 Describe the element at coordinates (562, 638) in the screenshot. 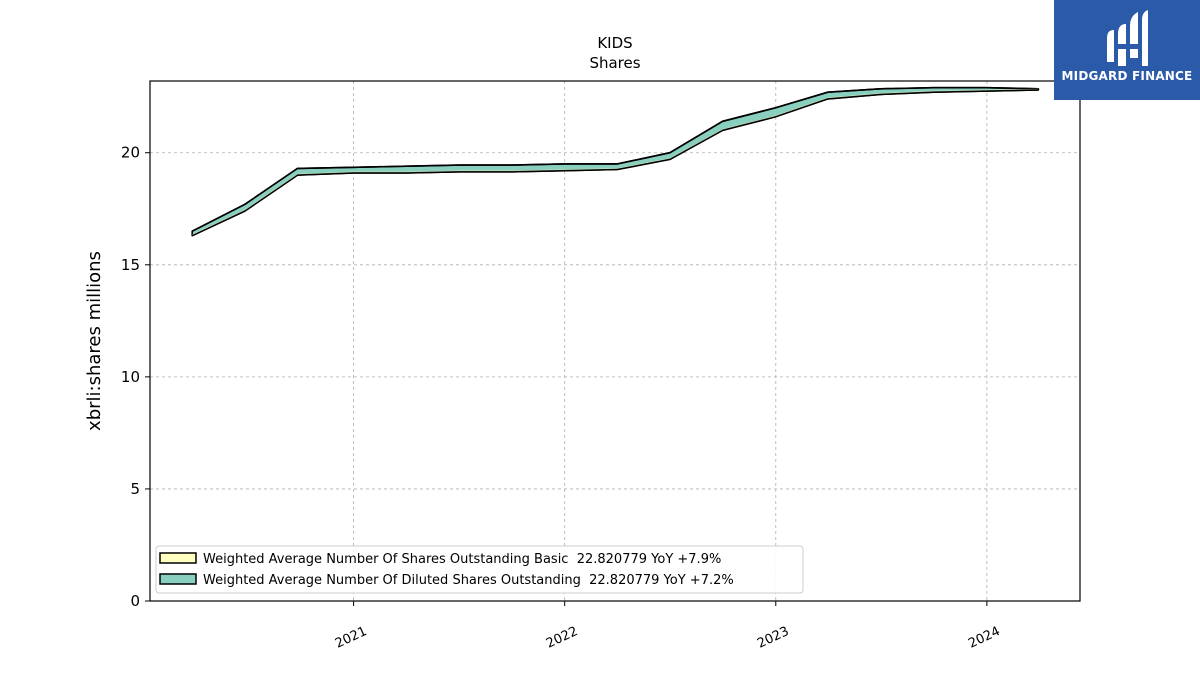

I see `x-tick-label: 2022` at that location.